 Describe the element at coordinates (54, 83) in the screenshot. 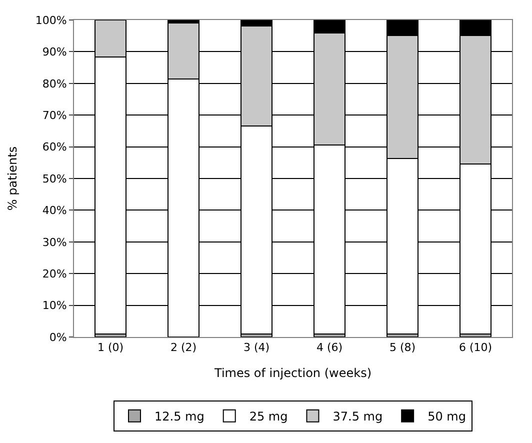

I see `y-tick-label: 80%` at that location.